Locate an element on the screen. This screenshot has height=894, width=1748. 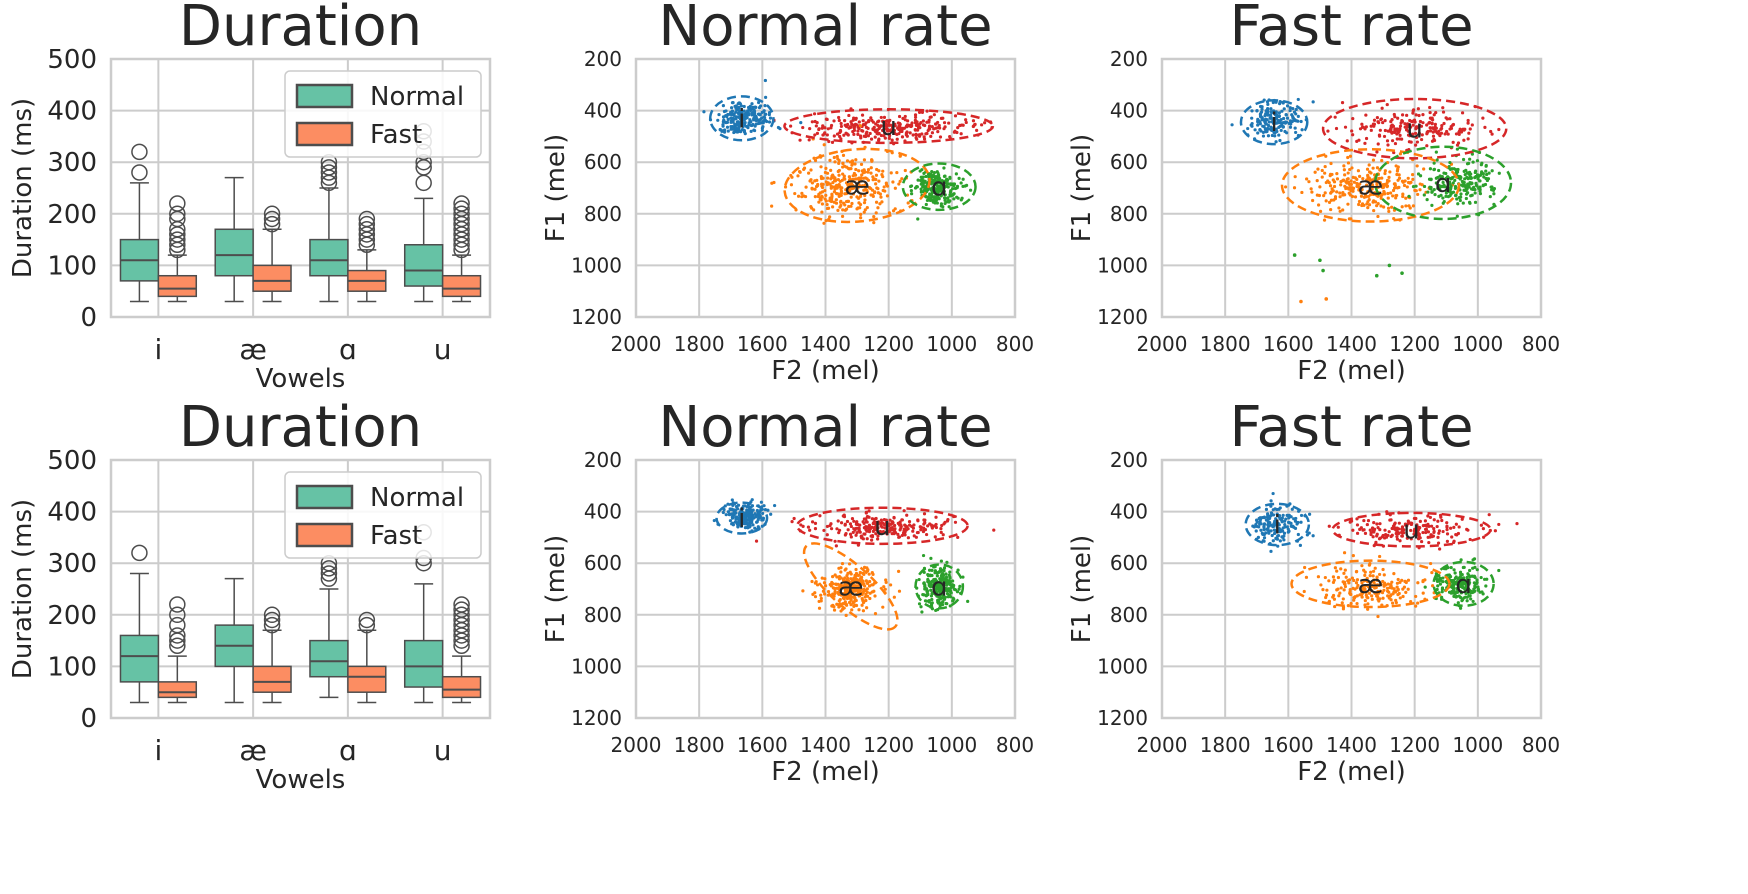
flier-point is located at coordinates (367, 625).